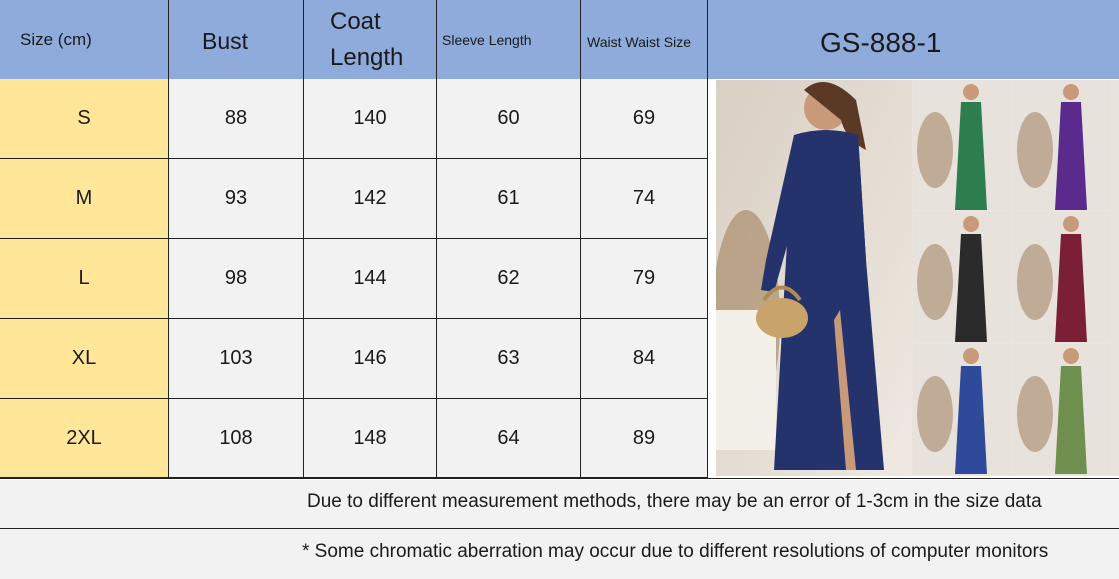 This screenshot has height=579, width=1119. What do you see at coordinates (644, 359) in the screenshot?
I see `cell-waist: 84` at bounding box center [644, 359].